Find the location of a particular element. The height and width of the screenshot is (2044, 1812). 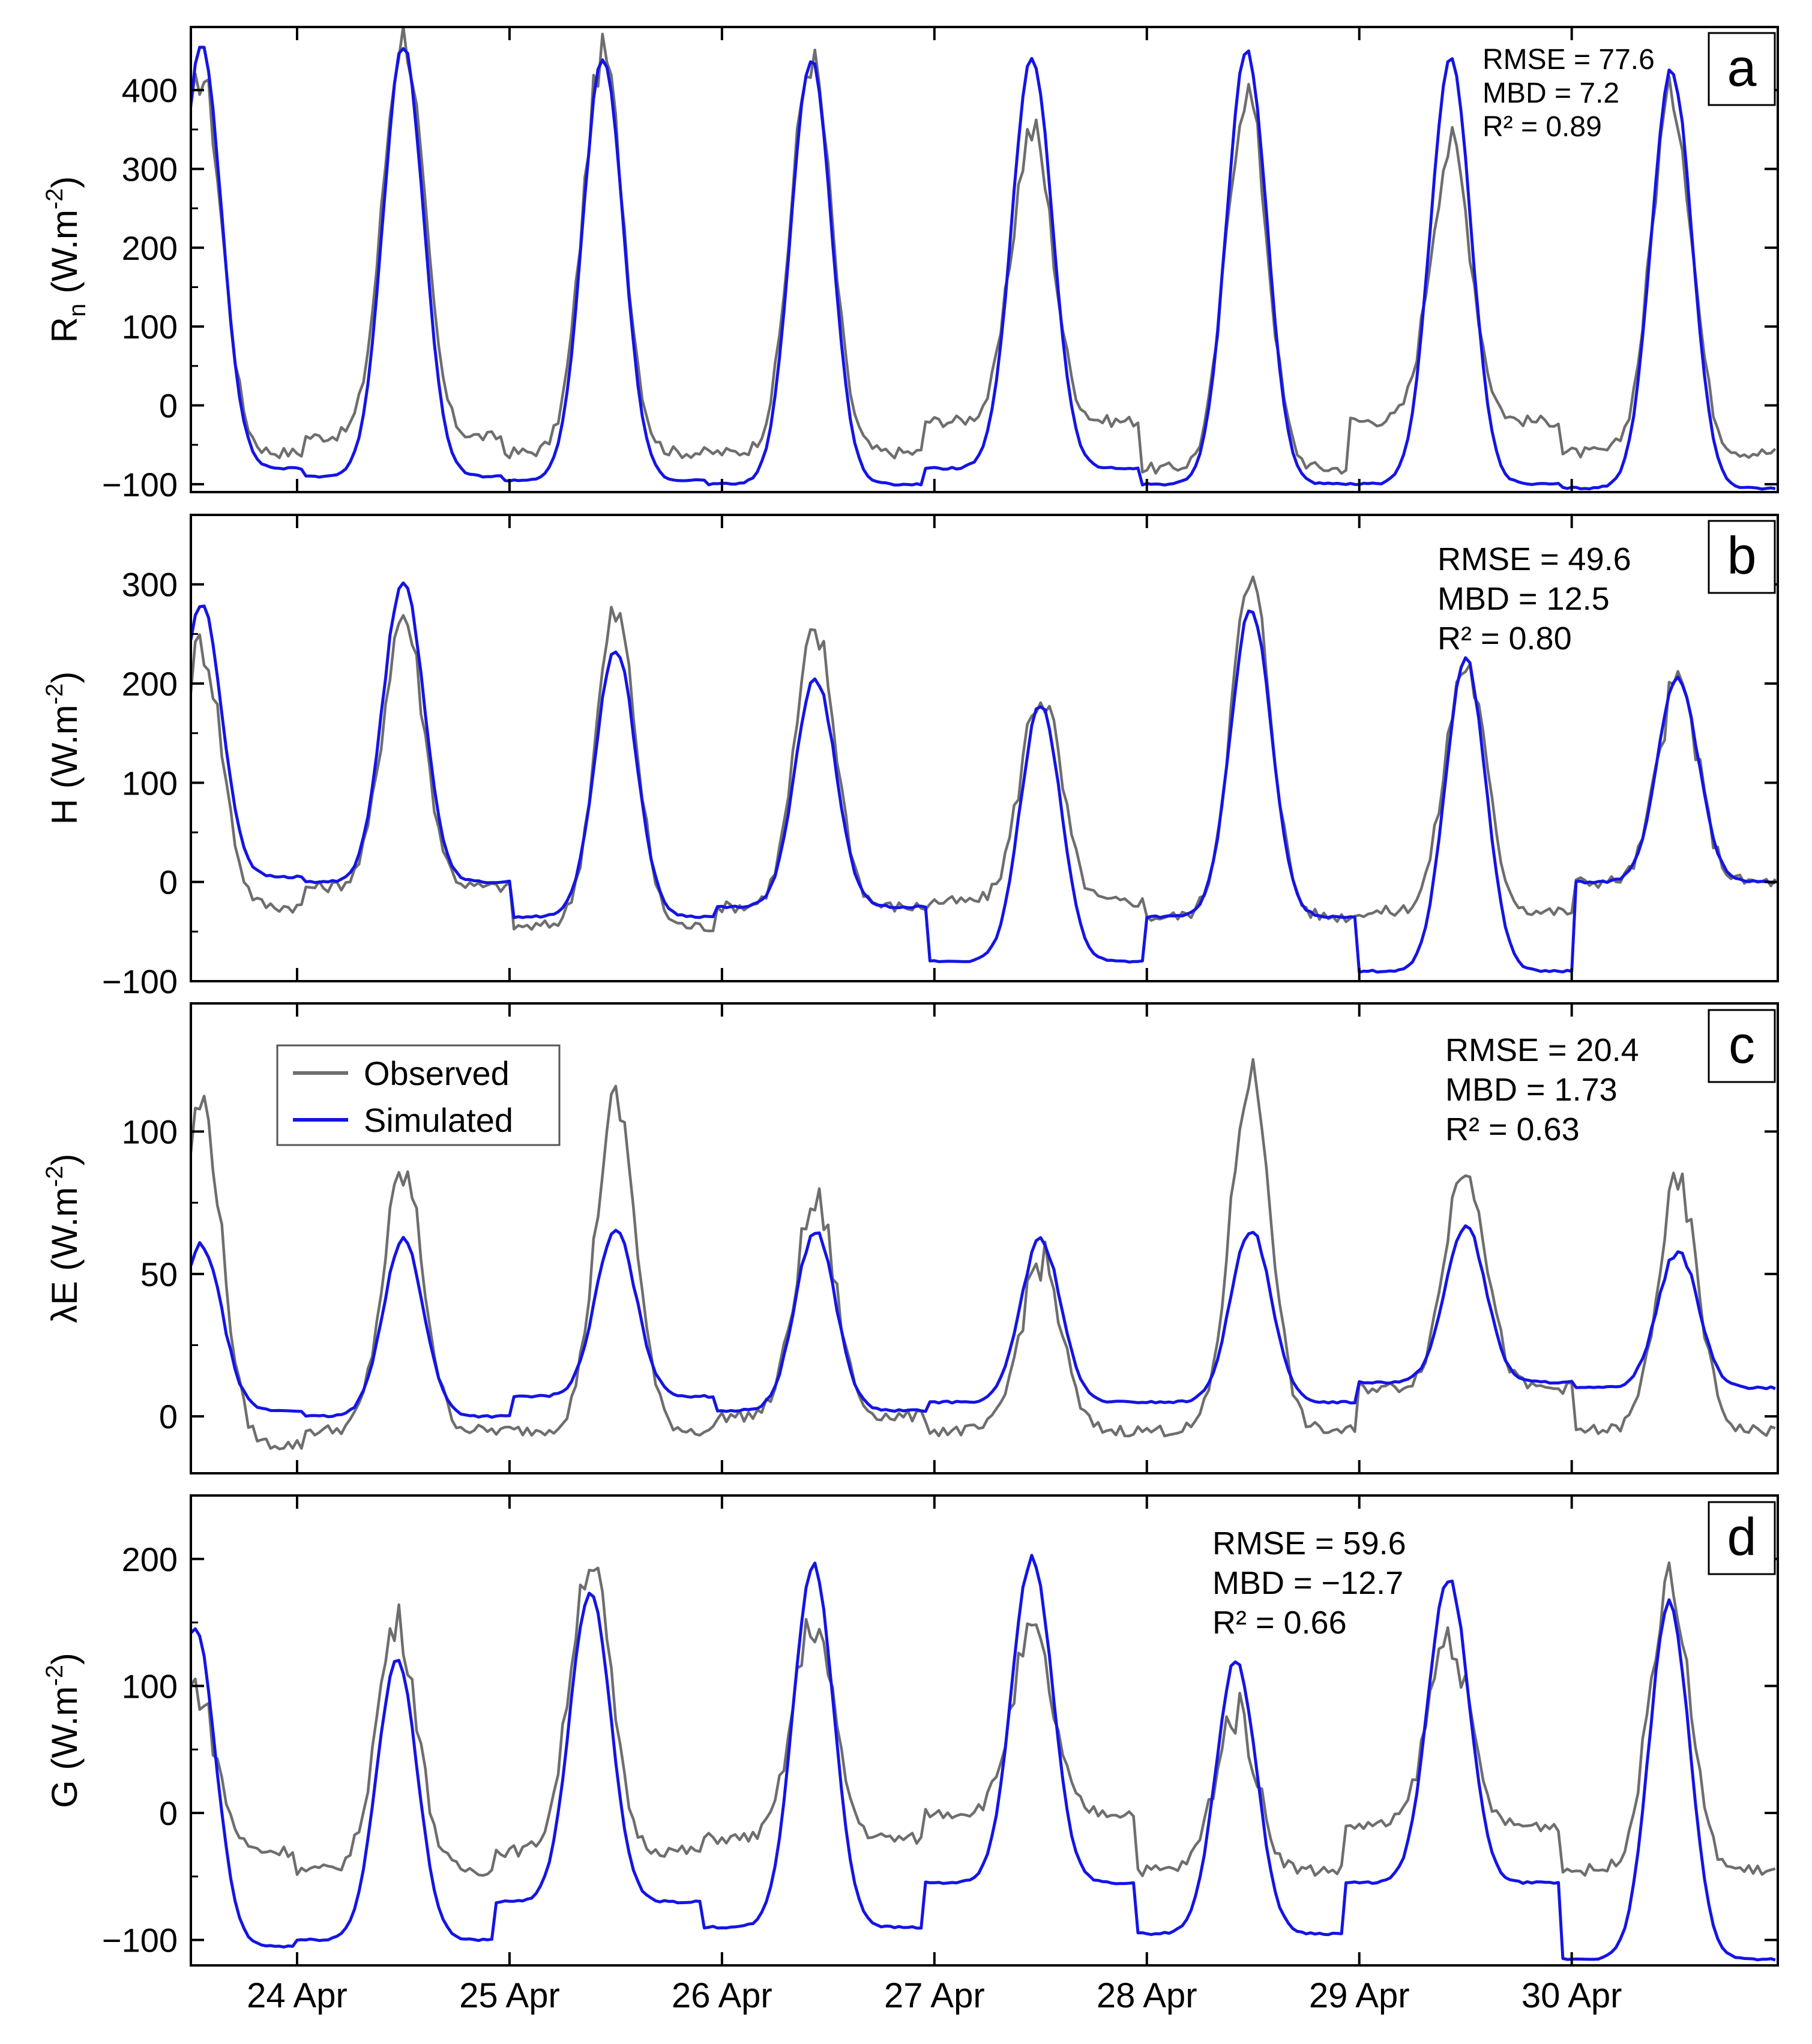

y-label-main: H is located at coordinates (64, 812).